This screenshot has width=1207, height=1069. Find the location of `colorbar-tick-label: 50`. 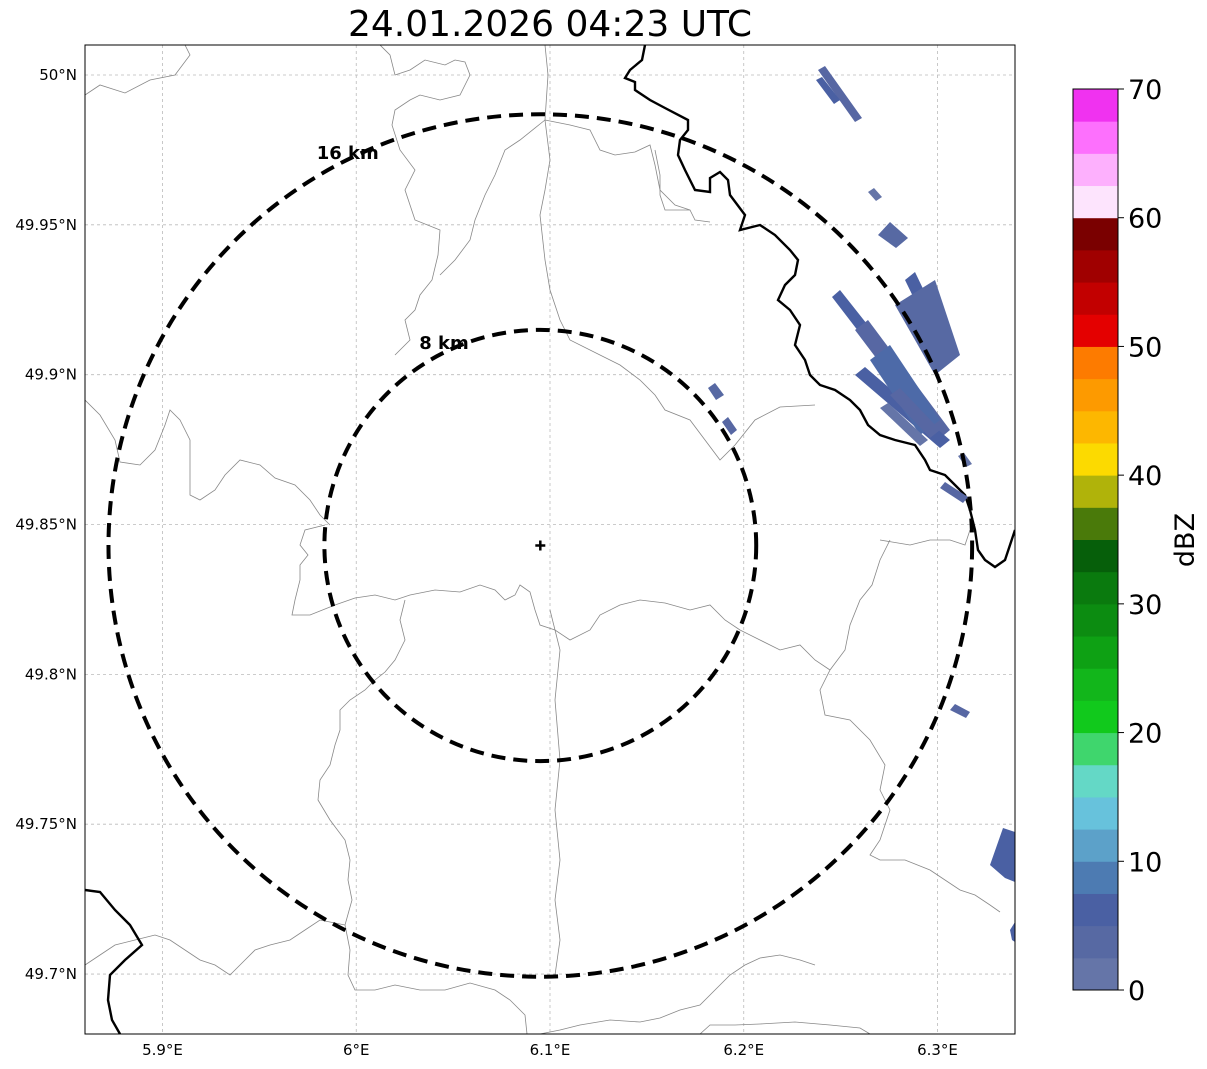

colorbar-tick-label: 50 is located at coordinates (1145, 347).